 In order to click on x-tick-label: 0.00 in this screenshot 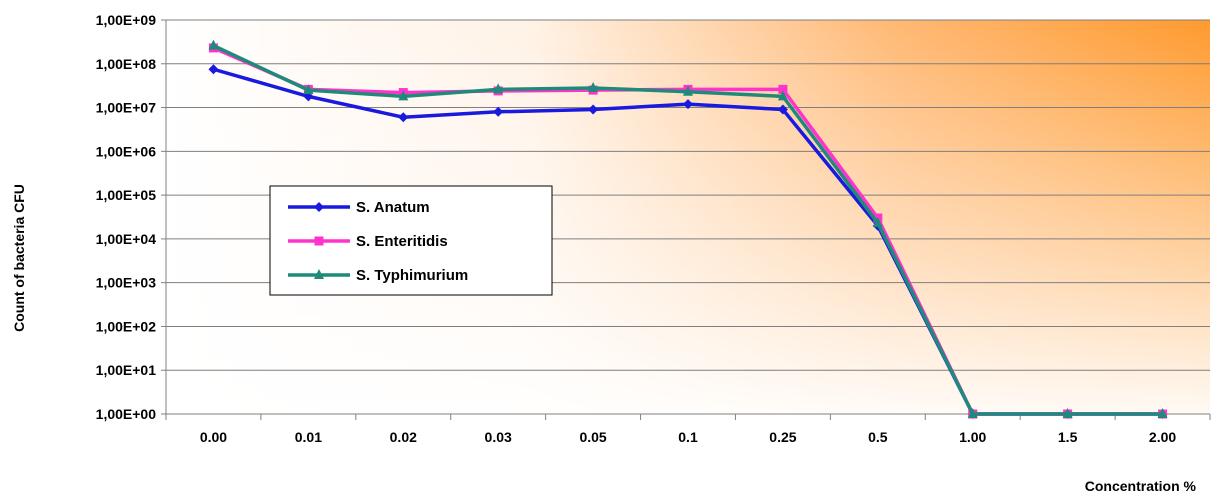, I will do `click(213, 437)`.